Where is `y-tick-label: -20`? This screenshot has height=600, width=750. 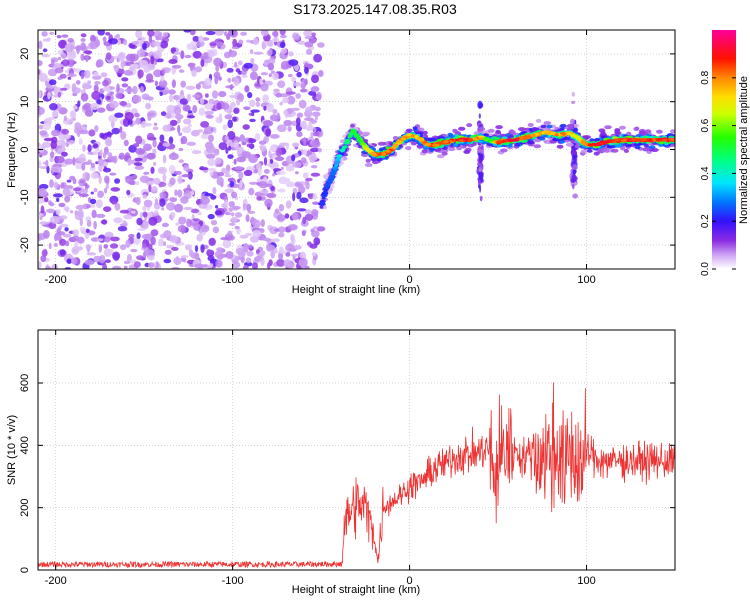
y-tick-label: -20 is located at coordinates (25, 245).